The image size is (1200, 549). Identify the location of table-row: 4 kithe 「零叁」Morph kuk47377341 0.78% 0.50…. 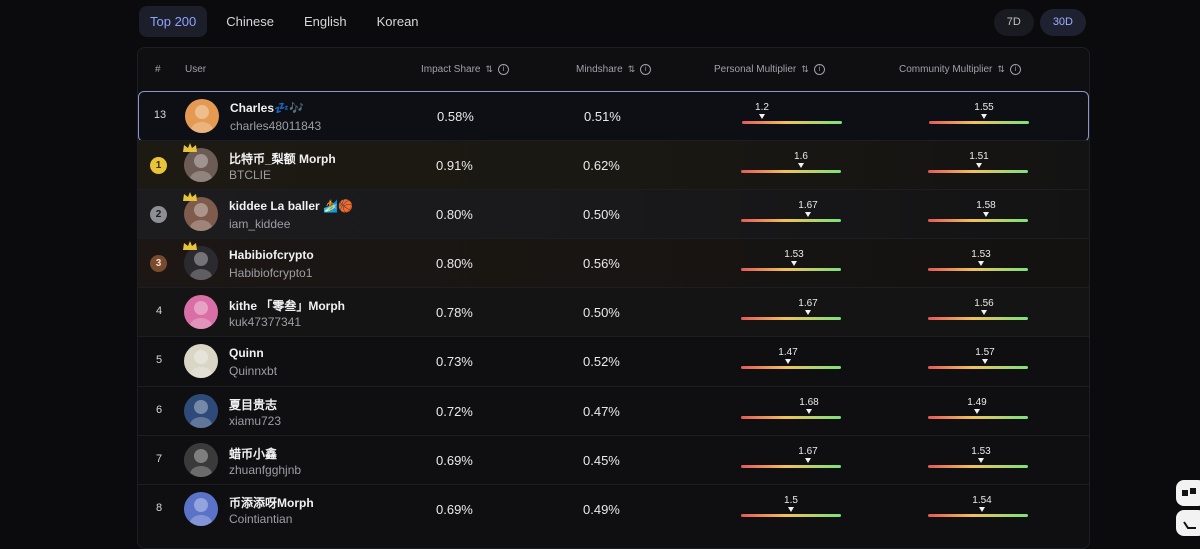
(613, 312).